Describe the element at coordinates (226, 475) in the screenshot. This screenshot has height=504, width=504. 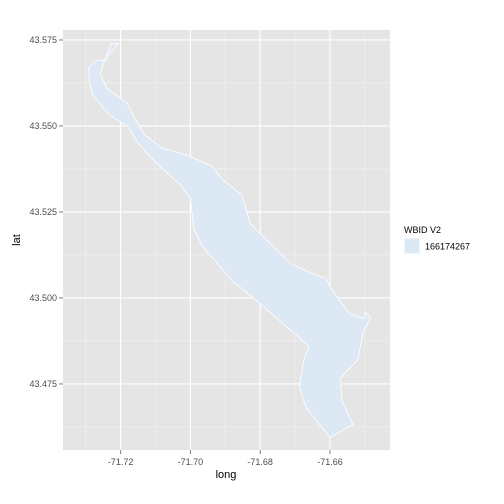
I see `x-axis-title: long` at that location.